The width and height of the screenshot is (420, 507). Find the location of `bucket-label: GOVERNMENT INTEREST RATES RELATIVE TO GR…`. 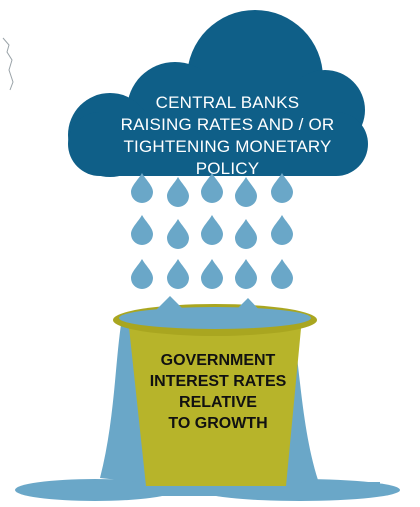

bucket-label: GOVERNMENT INTEREST RATES RELATIVE TO GR… is located at coordinates (218, 392).